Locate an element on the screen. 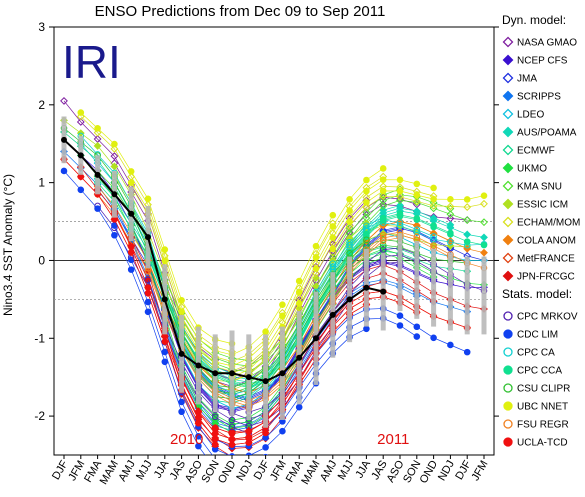  series-point-cpc-mrkov is located at coordinates (232, 427).